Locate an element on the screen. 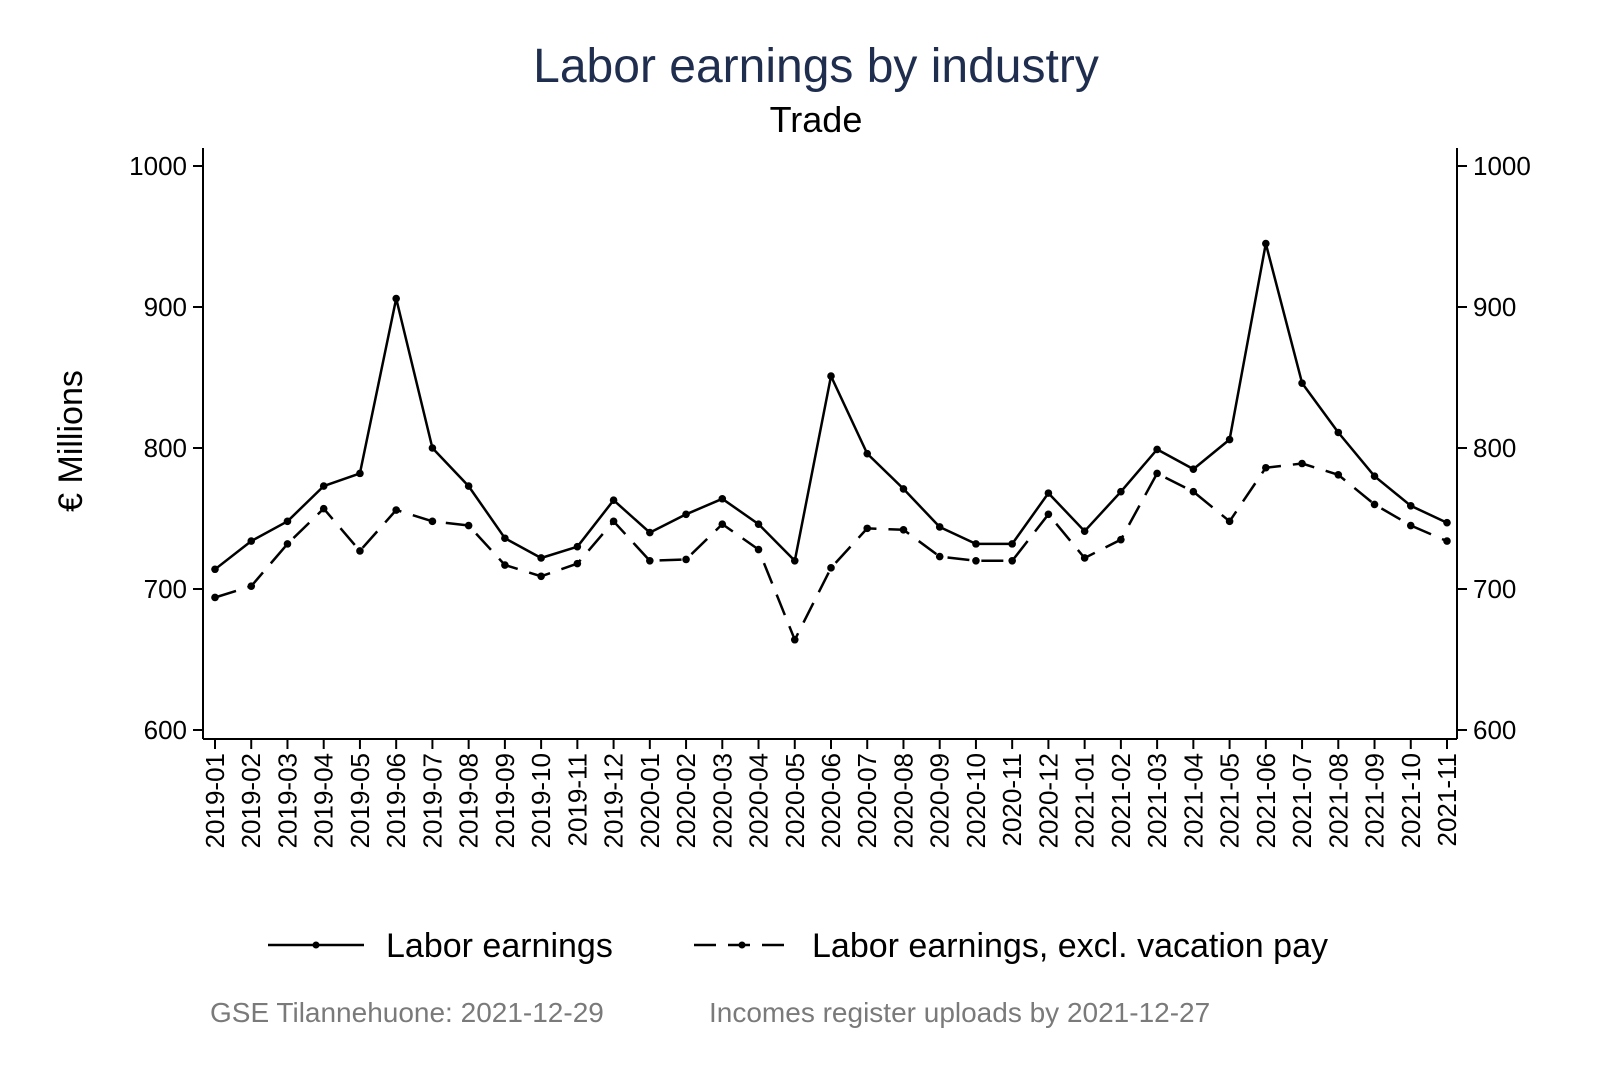 The height and width of the screenshot is (1067, 1600). x-tick-label: 2021-07 is located at coordinates (1302, 800).